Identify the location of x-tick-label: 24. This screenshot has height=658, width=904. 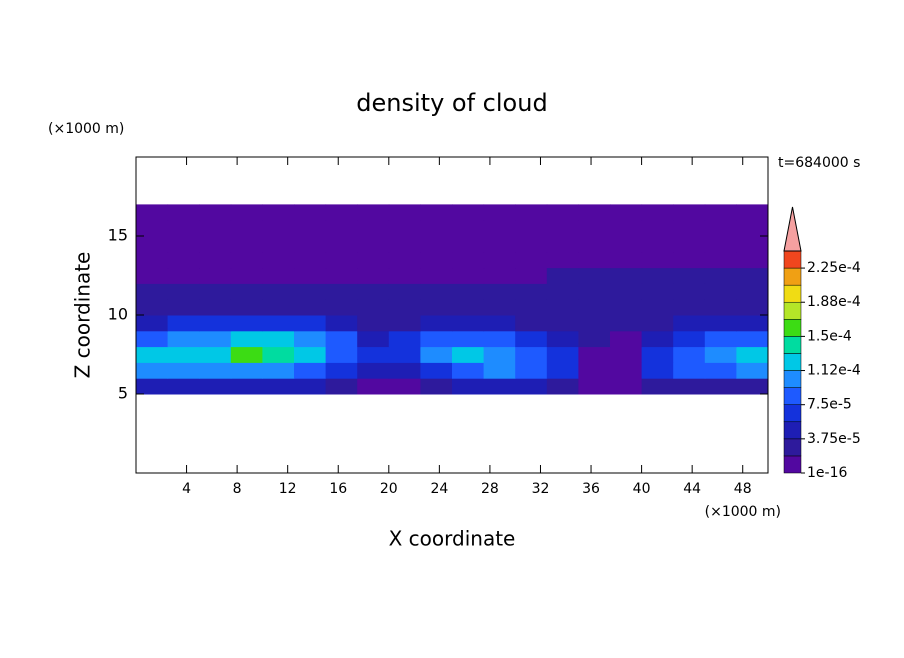
(439, 489).